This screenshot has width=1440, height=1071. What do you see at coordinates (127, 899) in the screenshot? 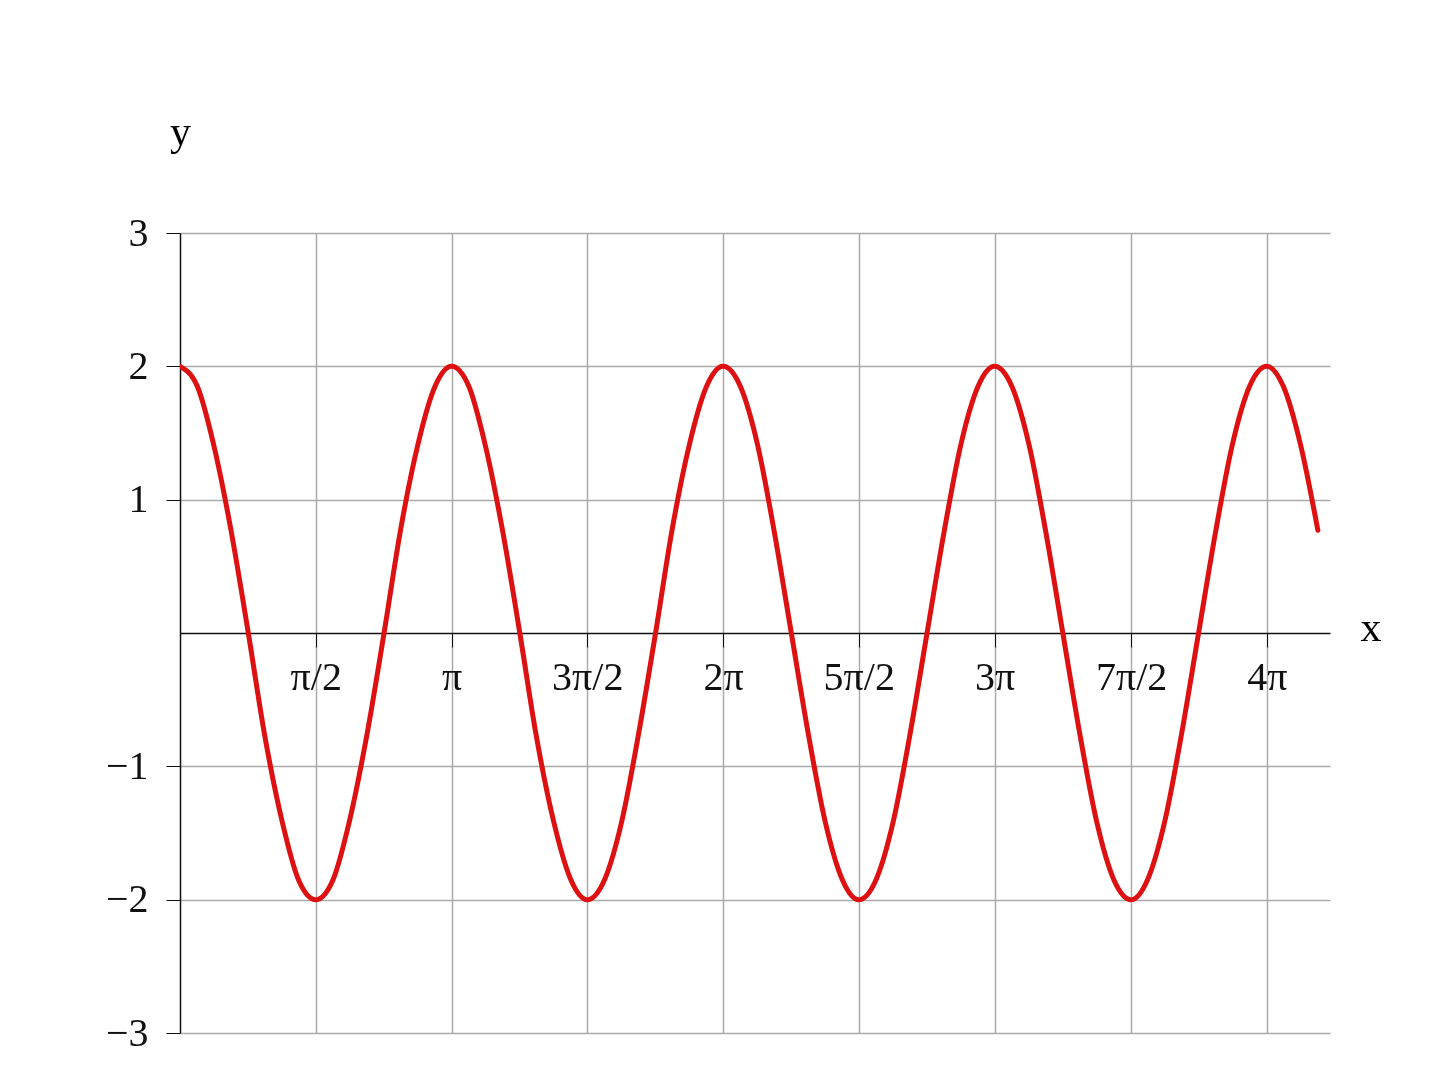
I see `y-tick-label: −2` at bounding box center [127, 899].